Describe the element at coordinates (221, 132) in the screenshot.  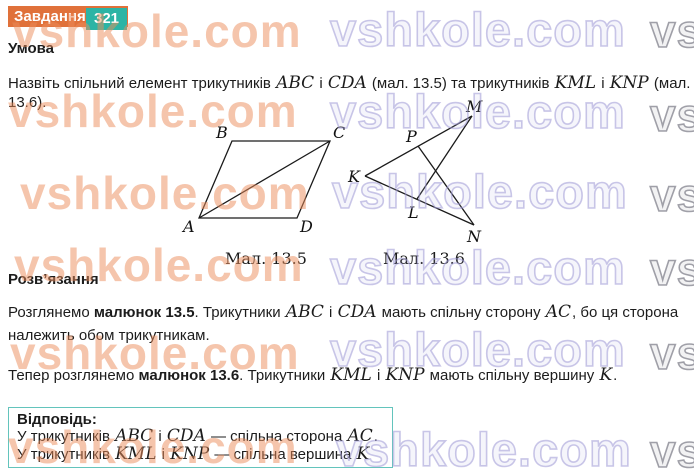
I see `vertex-label-b: B` at that location.